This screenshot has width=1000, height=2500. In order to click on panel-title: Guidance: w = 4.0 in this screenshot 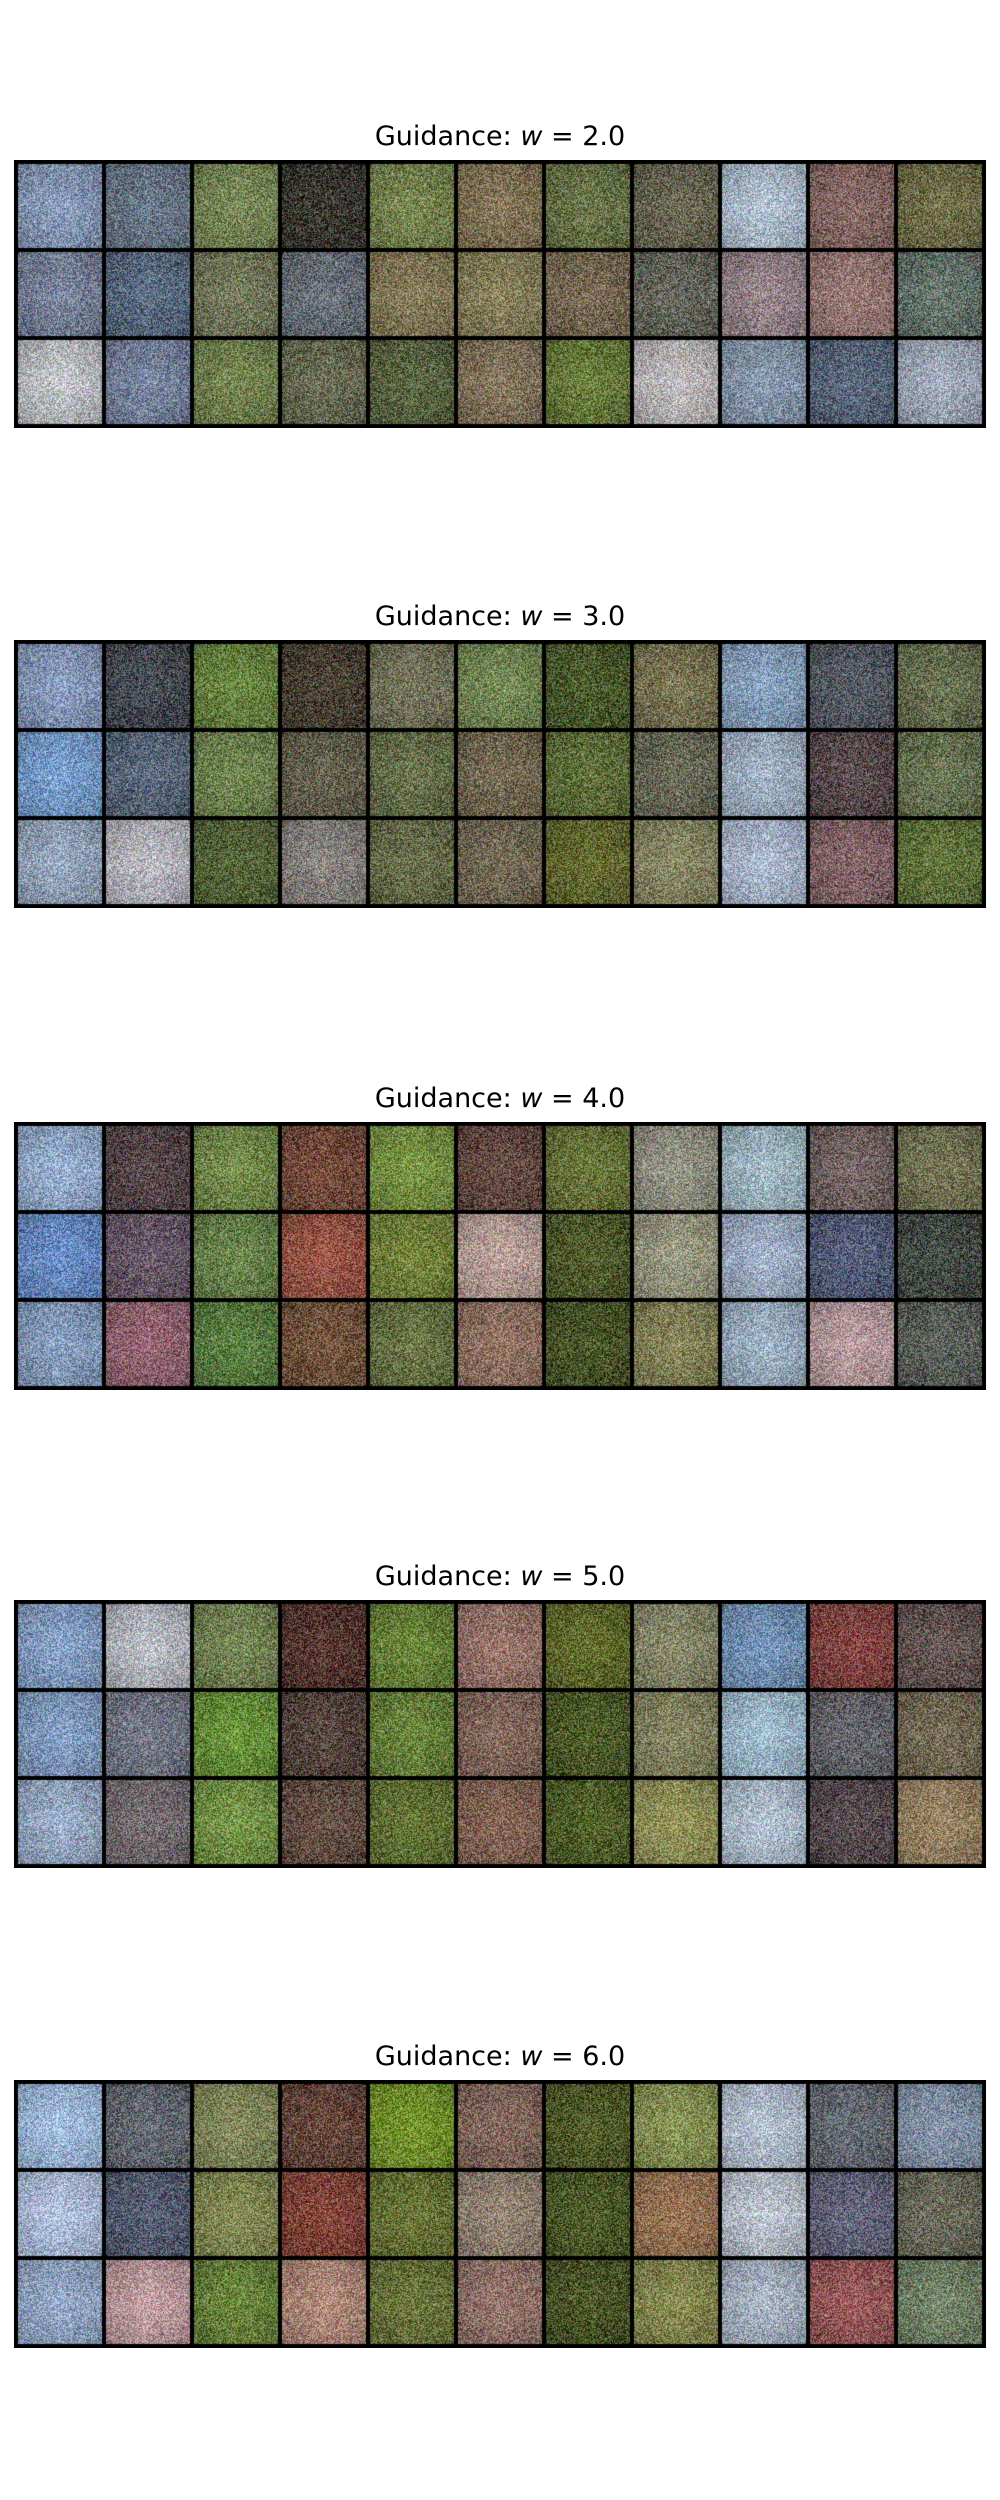, I will do `click(500, 1099)`.